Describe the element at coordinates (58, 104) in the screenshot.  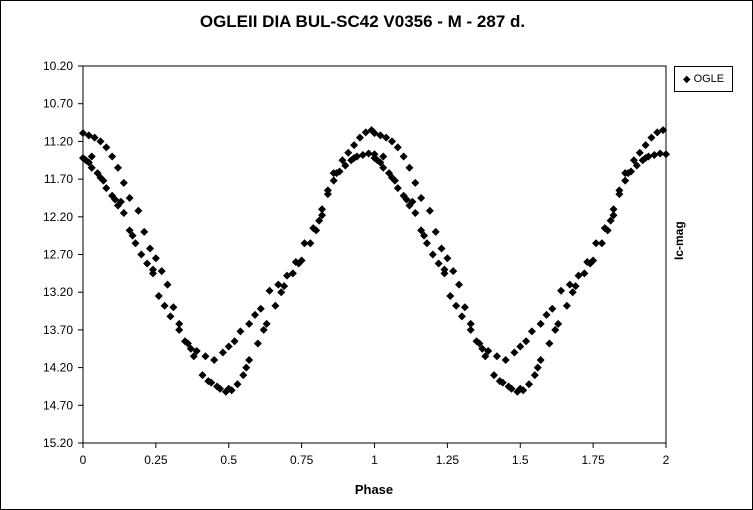
I see `y-tick-label: 10.70` at that location.